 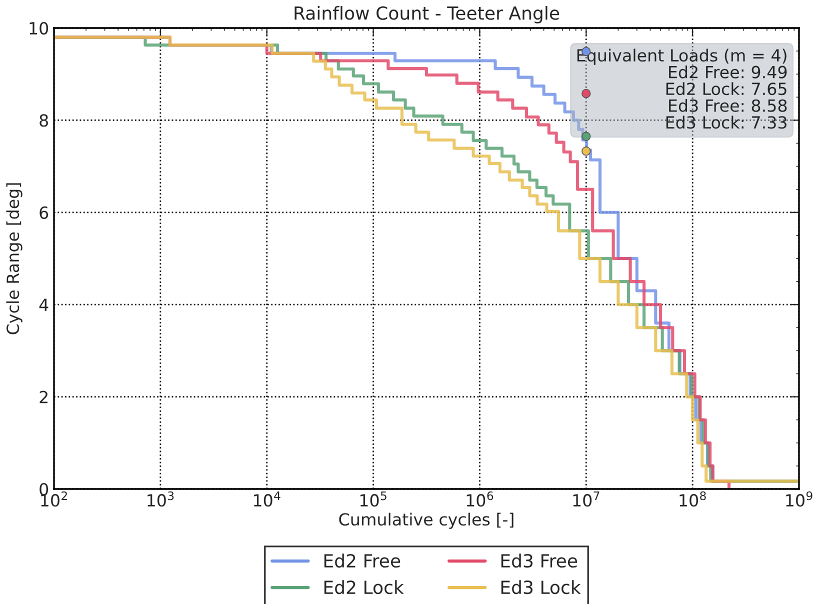 I want to click on y-tick-label: 6, so click(x=44, y=212).